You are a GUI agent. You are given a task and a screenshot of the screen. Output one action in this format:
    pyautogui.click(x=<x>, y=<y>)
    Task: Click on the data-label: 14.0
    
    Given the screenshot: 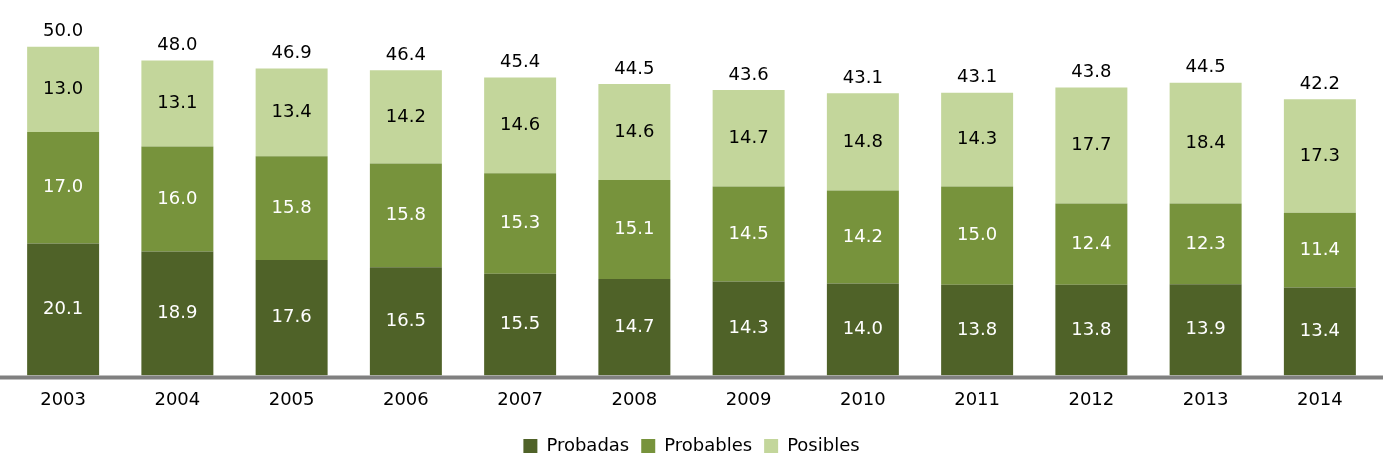 What is the action you would take?
    pyautogui.click(x=862, y=328)
    